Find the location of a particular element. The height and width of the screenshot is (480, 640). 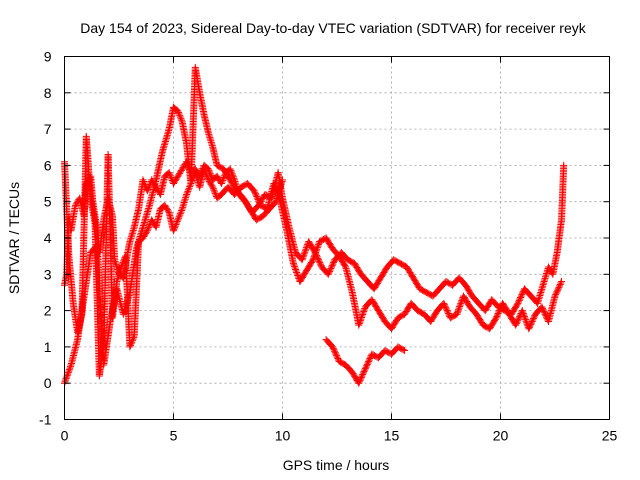

x-tick-label: 5 is located at coordinates (174, 436).